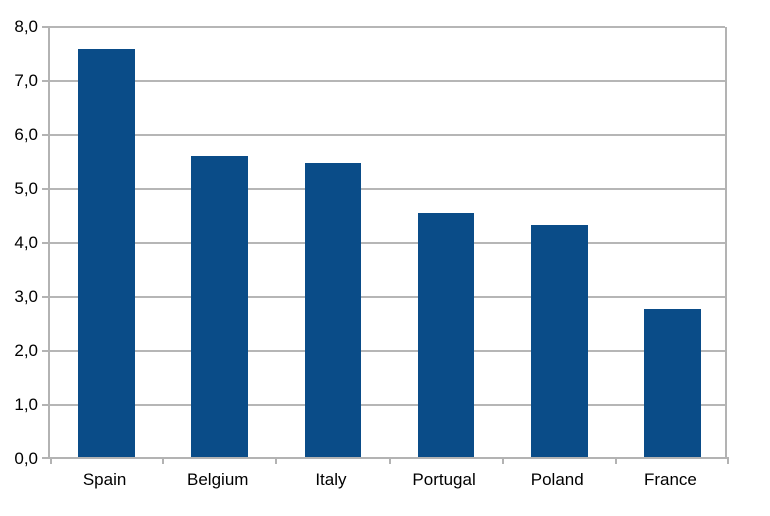 The height and width of the screenshot is (516, 770). What do you see at coordinates (333, 309) in the screenshot?
I see `bar-italy` at bounding box center [333, 309].